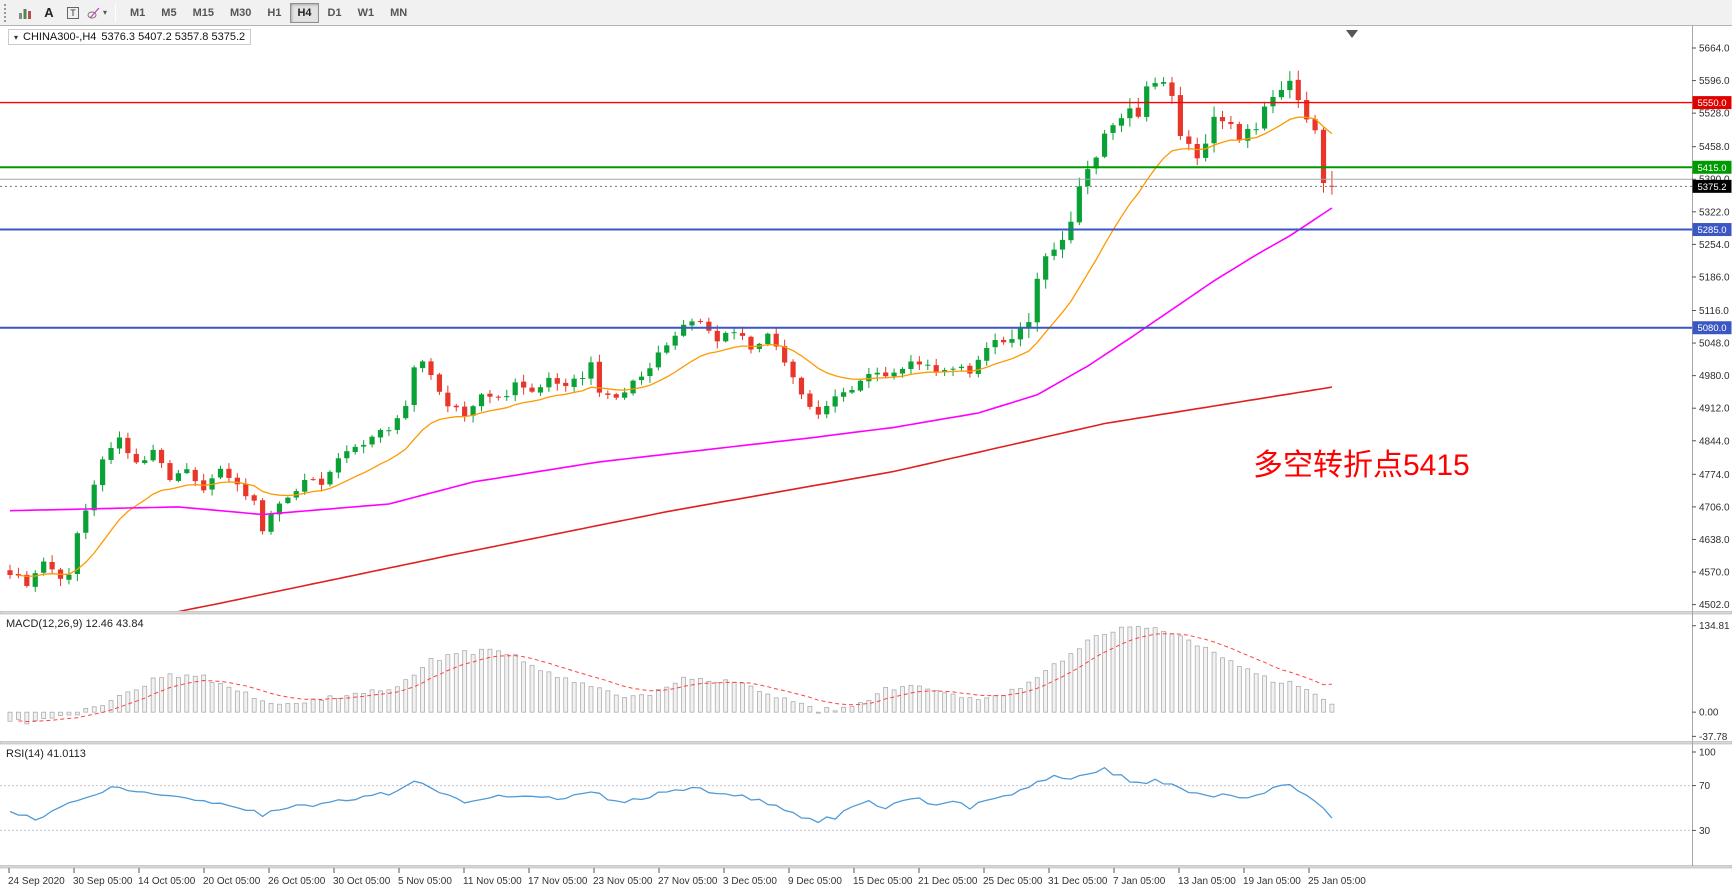 The height and width of the screenshot is (893, 1732). I want to click on text-label-icon: T, so click(73, 12).